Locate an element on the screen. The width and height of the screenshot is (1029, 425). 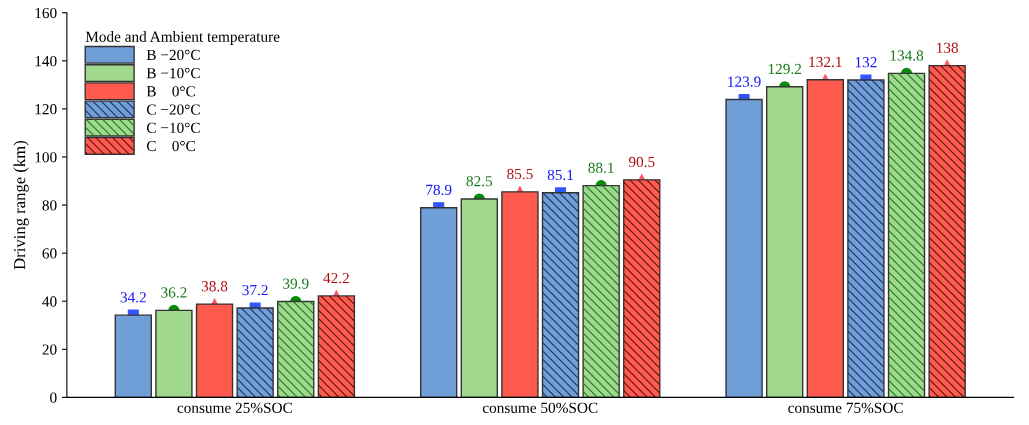
data-label: 132.1 is located at coordinates (825, 62).